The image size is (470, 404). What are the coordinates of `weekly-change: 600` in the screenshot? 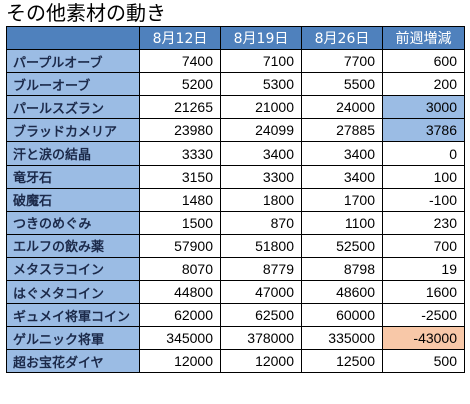 It's located at (423, 61).